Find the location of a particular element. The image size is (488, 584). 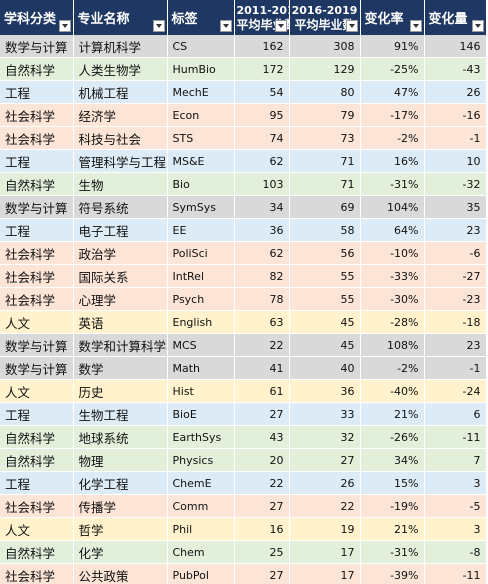

cell-tag: EE is located at coordinates (201, 230).